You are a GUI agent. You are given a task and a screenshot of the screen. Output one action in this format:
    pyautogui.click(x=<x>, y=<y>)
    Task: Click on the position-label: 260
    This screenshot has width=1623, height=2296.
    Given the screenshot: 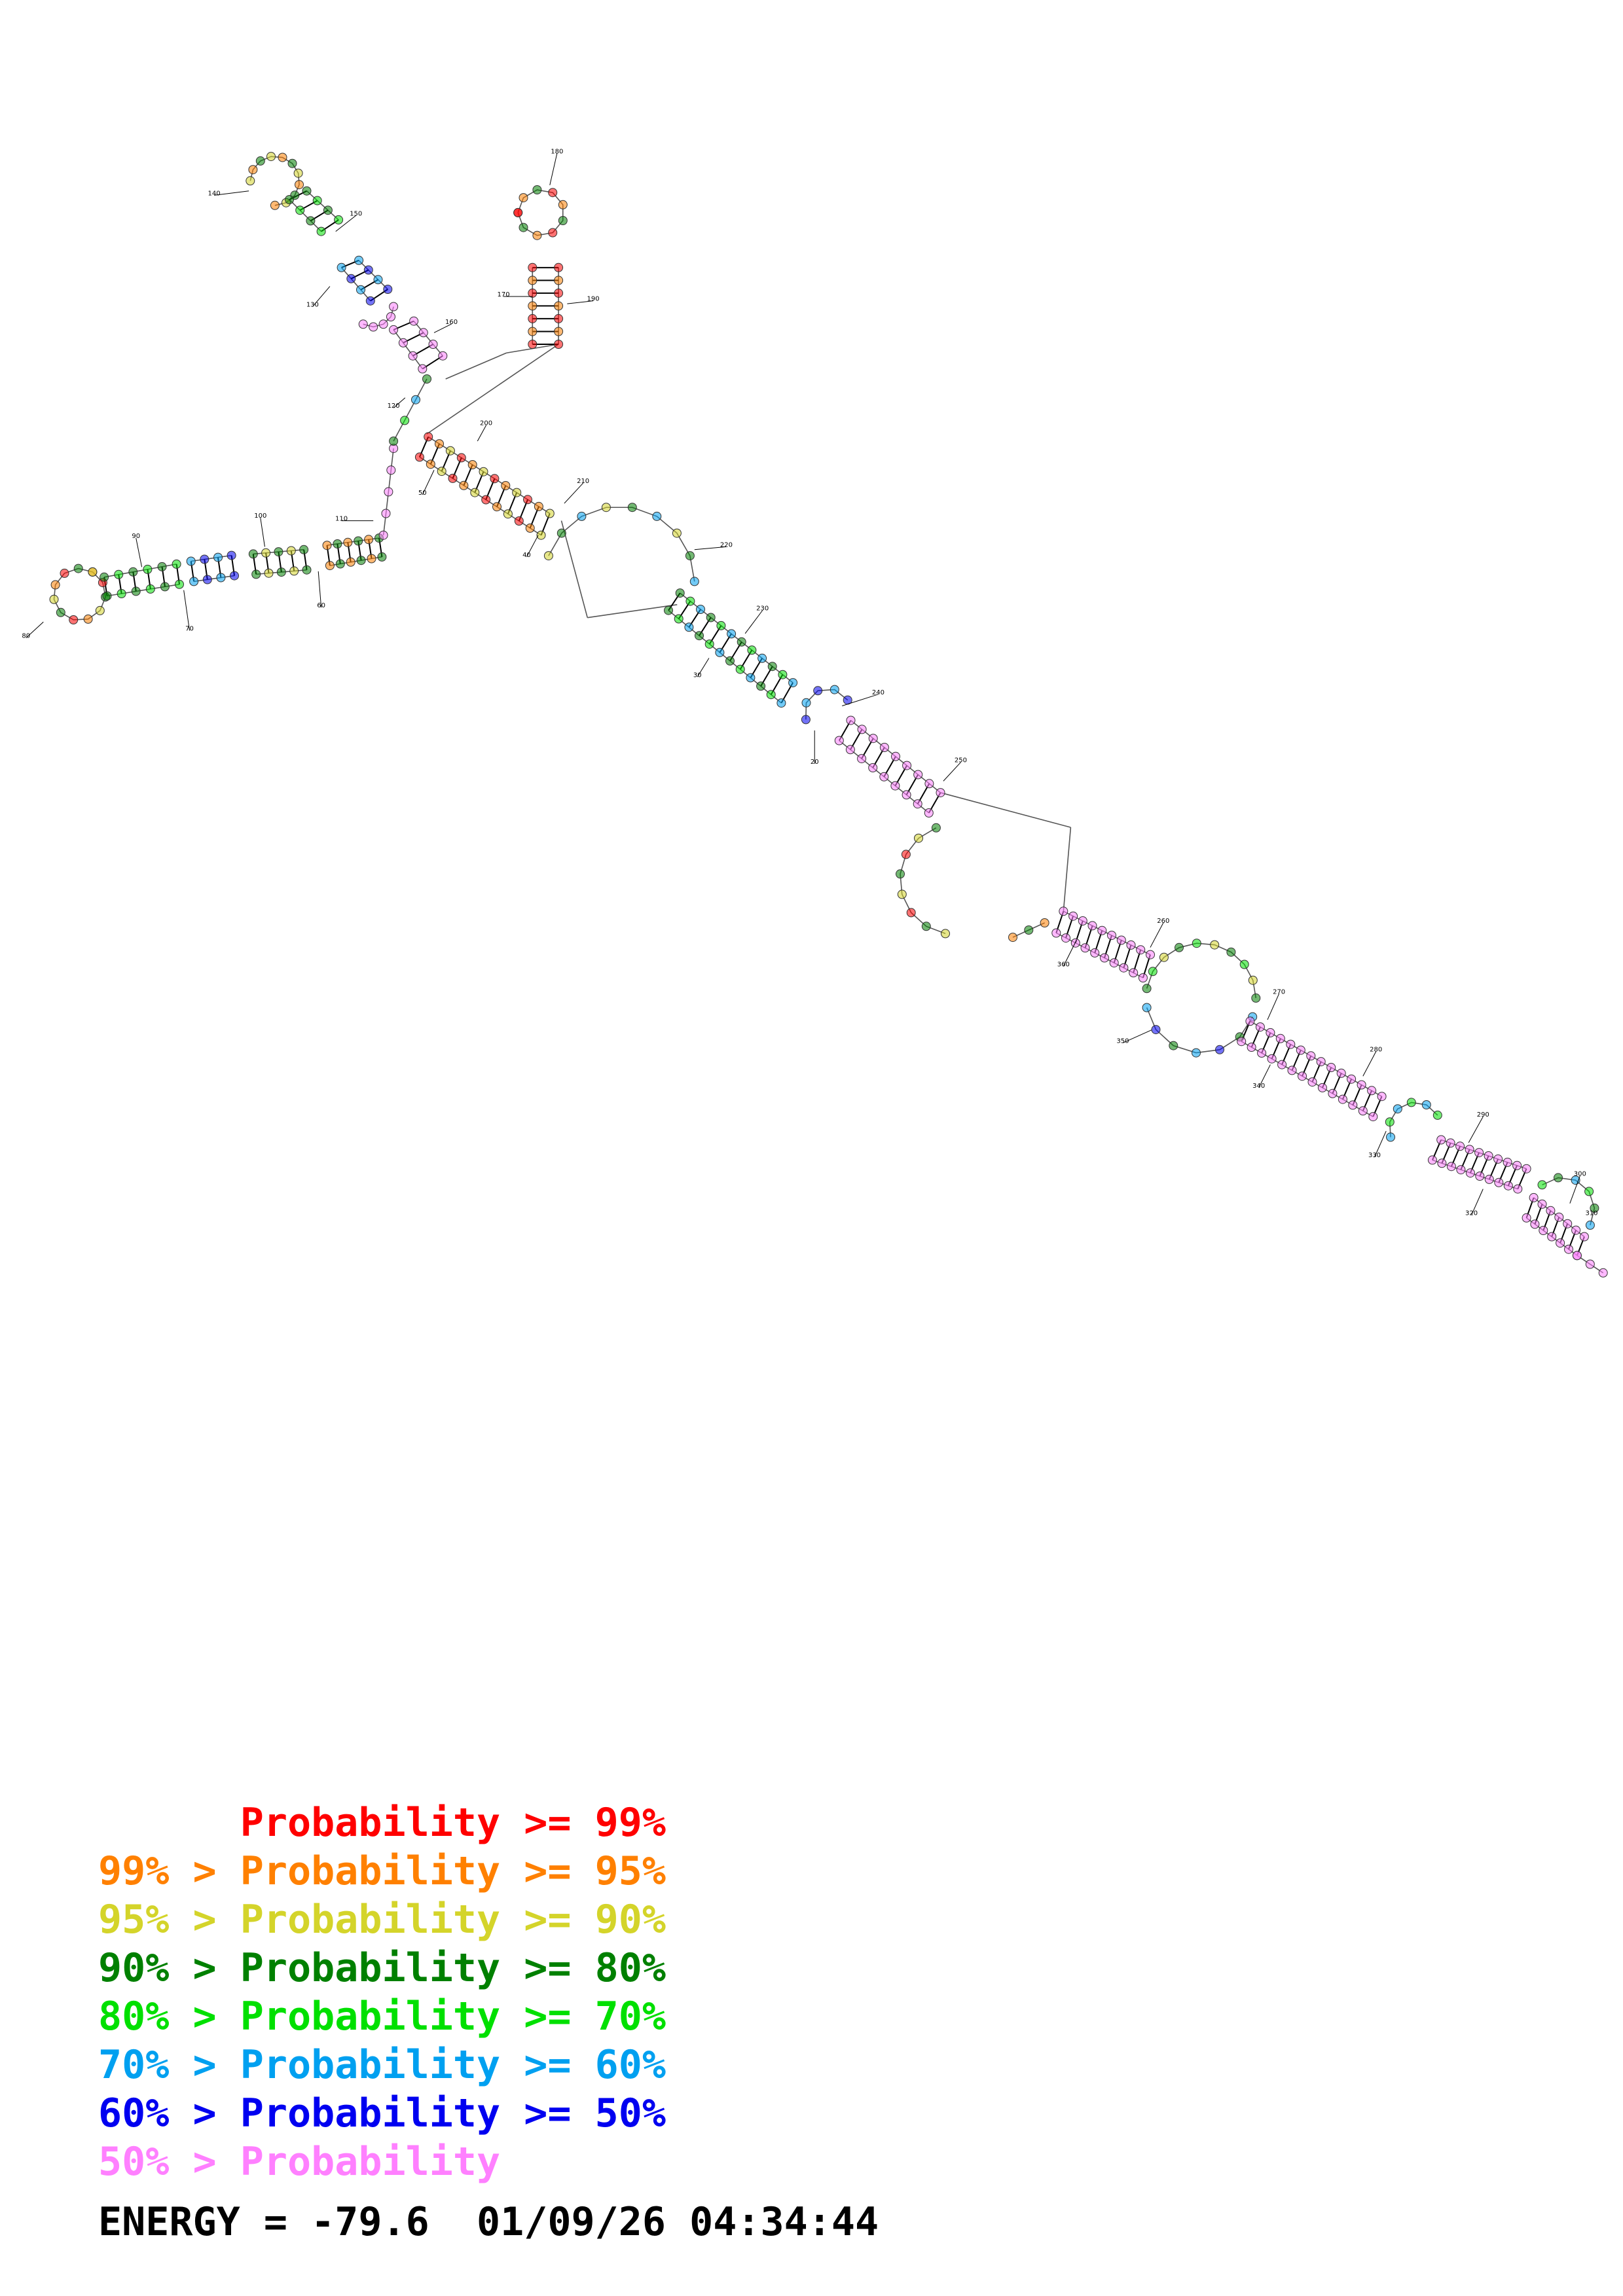 What is the action you would take?
    pyautogui.click(x=1163, y=921)
    